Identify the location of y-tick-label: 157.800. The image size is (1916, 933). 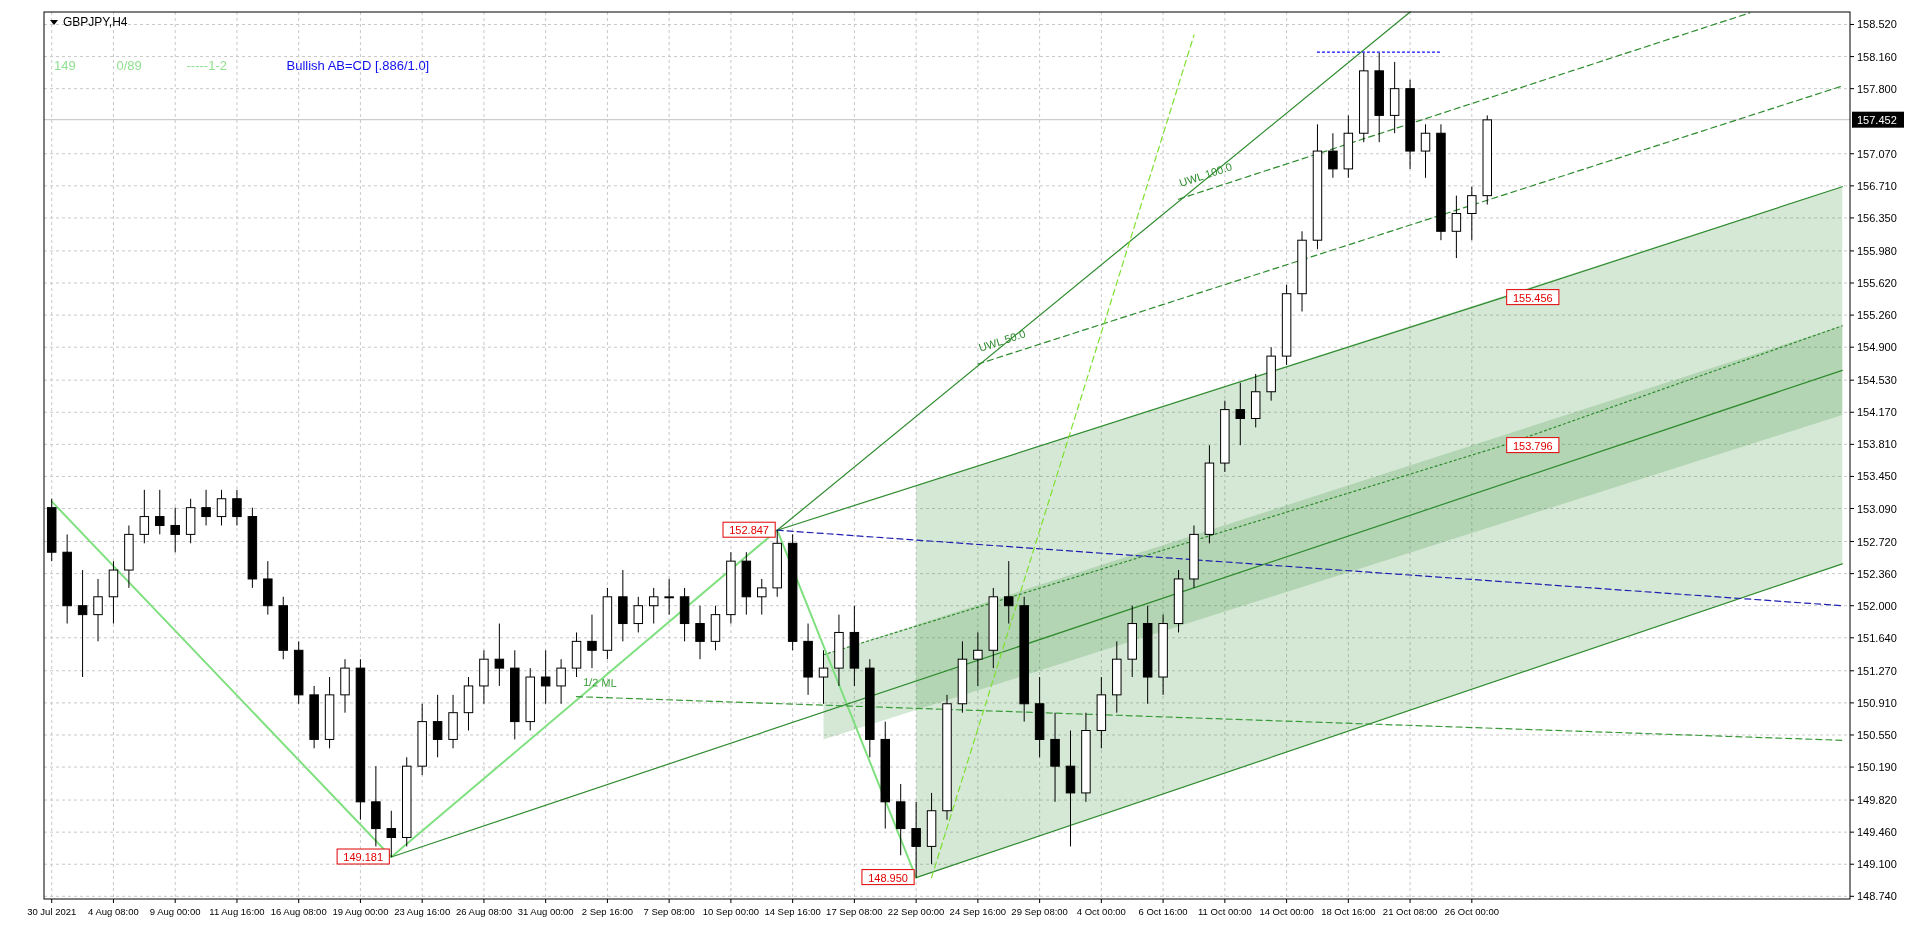
(1877, 88).